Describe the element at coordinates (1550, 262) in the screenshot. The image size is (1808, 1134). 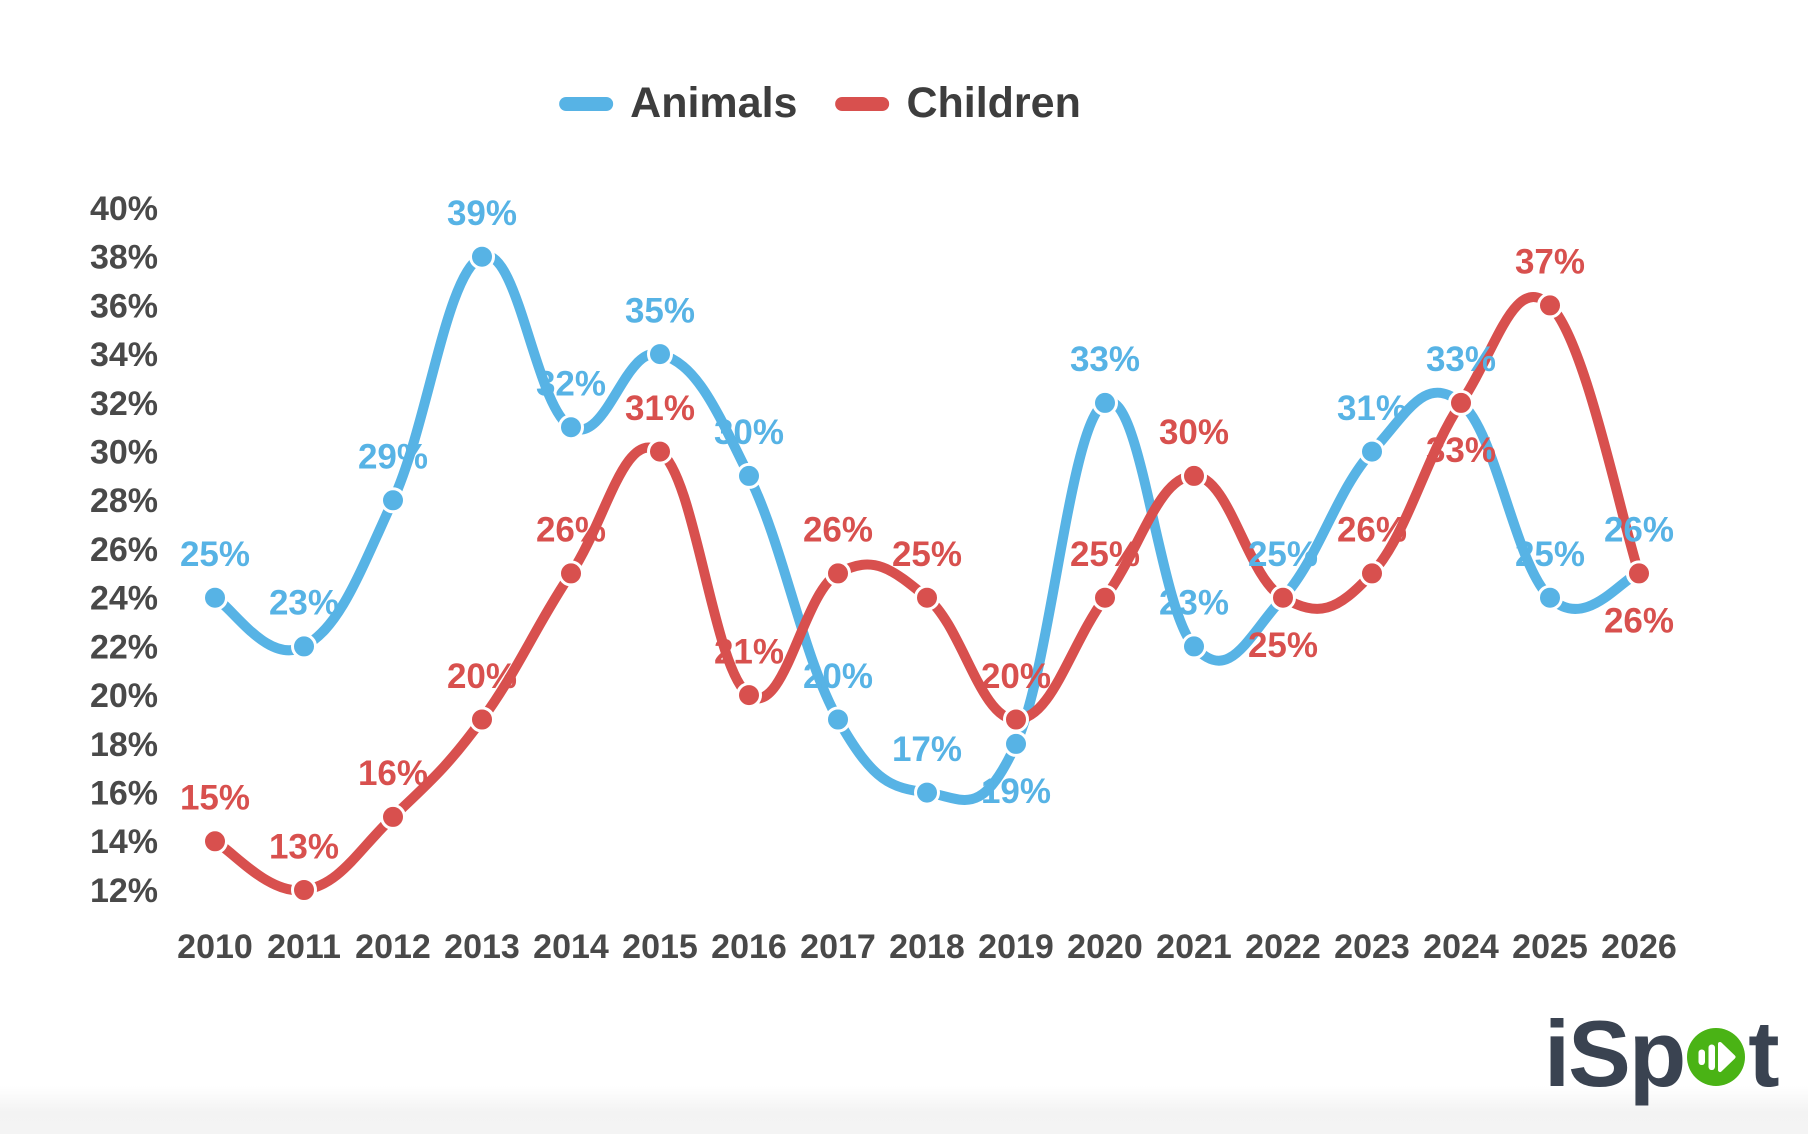
I see `point-label: 37%` at that location.